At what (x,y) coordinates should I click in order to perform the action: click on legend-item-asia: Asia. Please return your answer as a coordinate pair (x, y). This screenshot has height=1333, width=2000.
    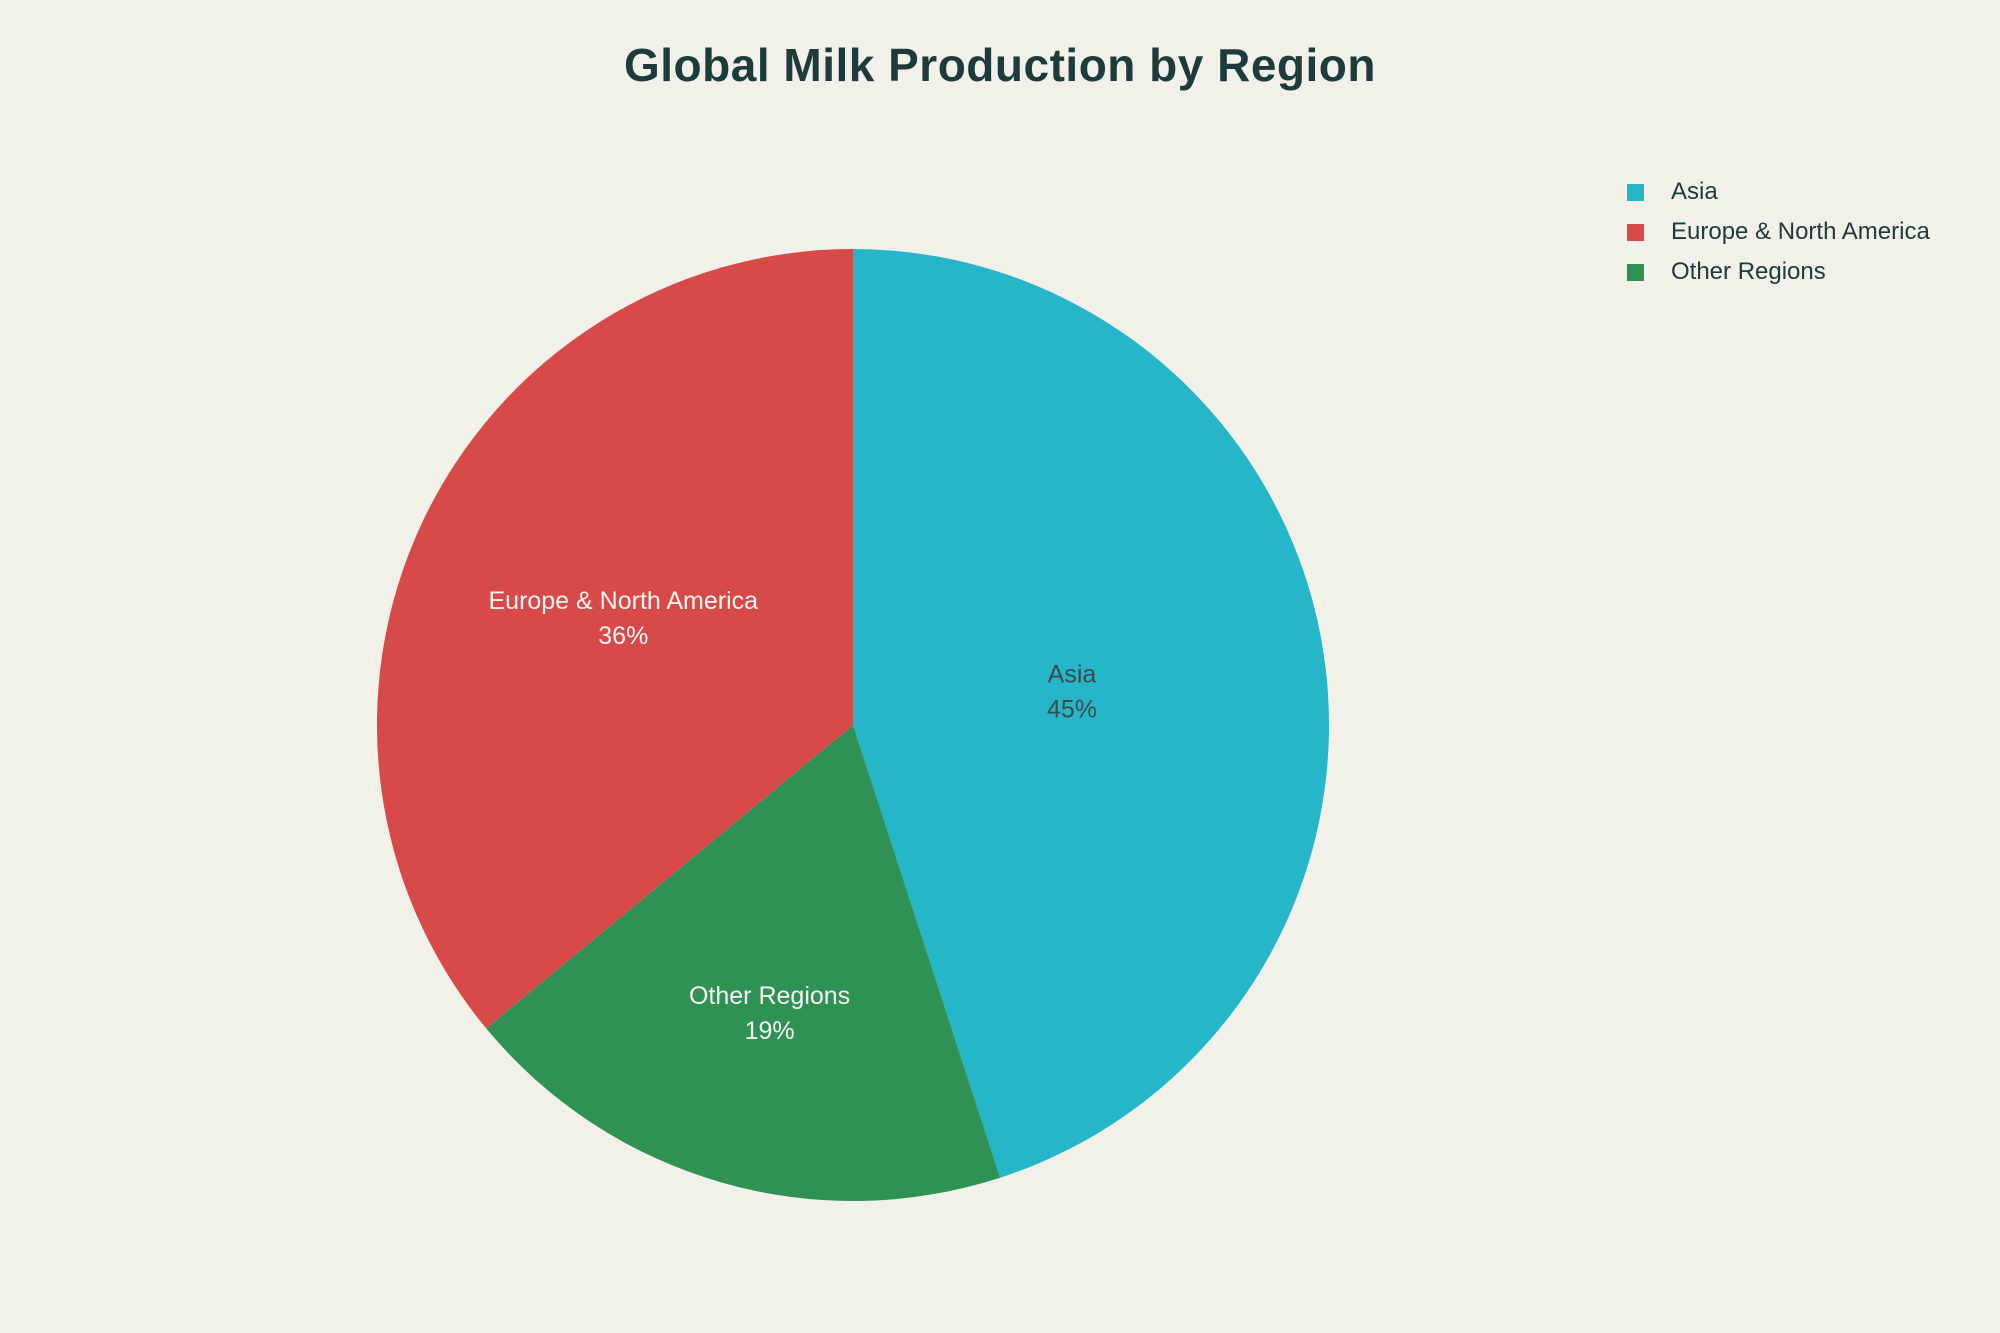
    Looking at the image, I should click on (1778, 192).